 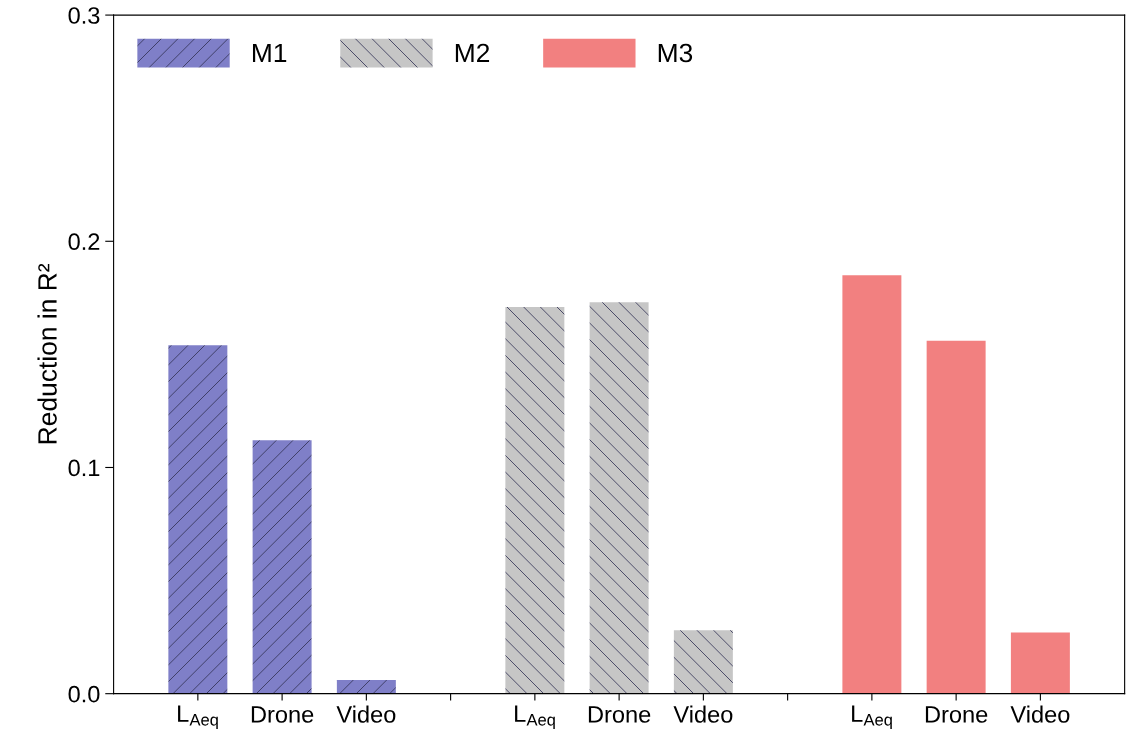 What do you see at coordinates (84, 15) in the screenshot?
I see `y-tick-label: 0.3` at bounding box center [84, 15].